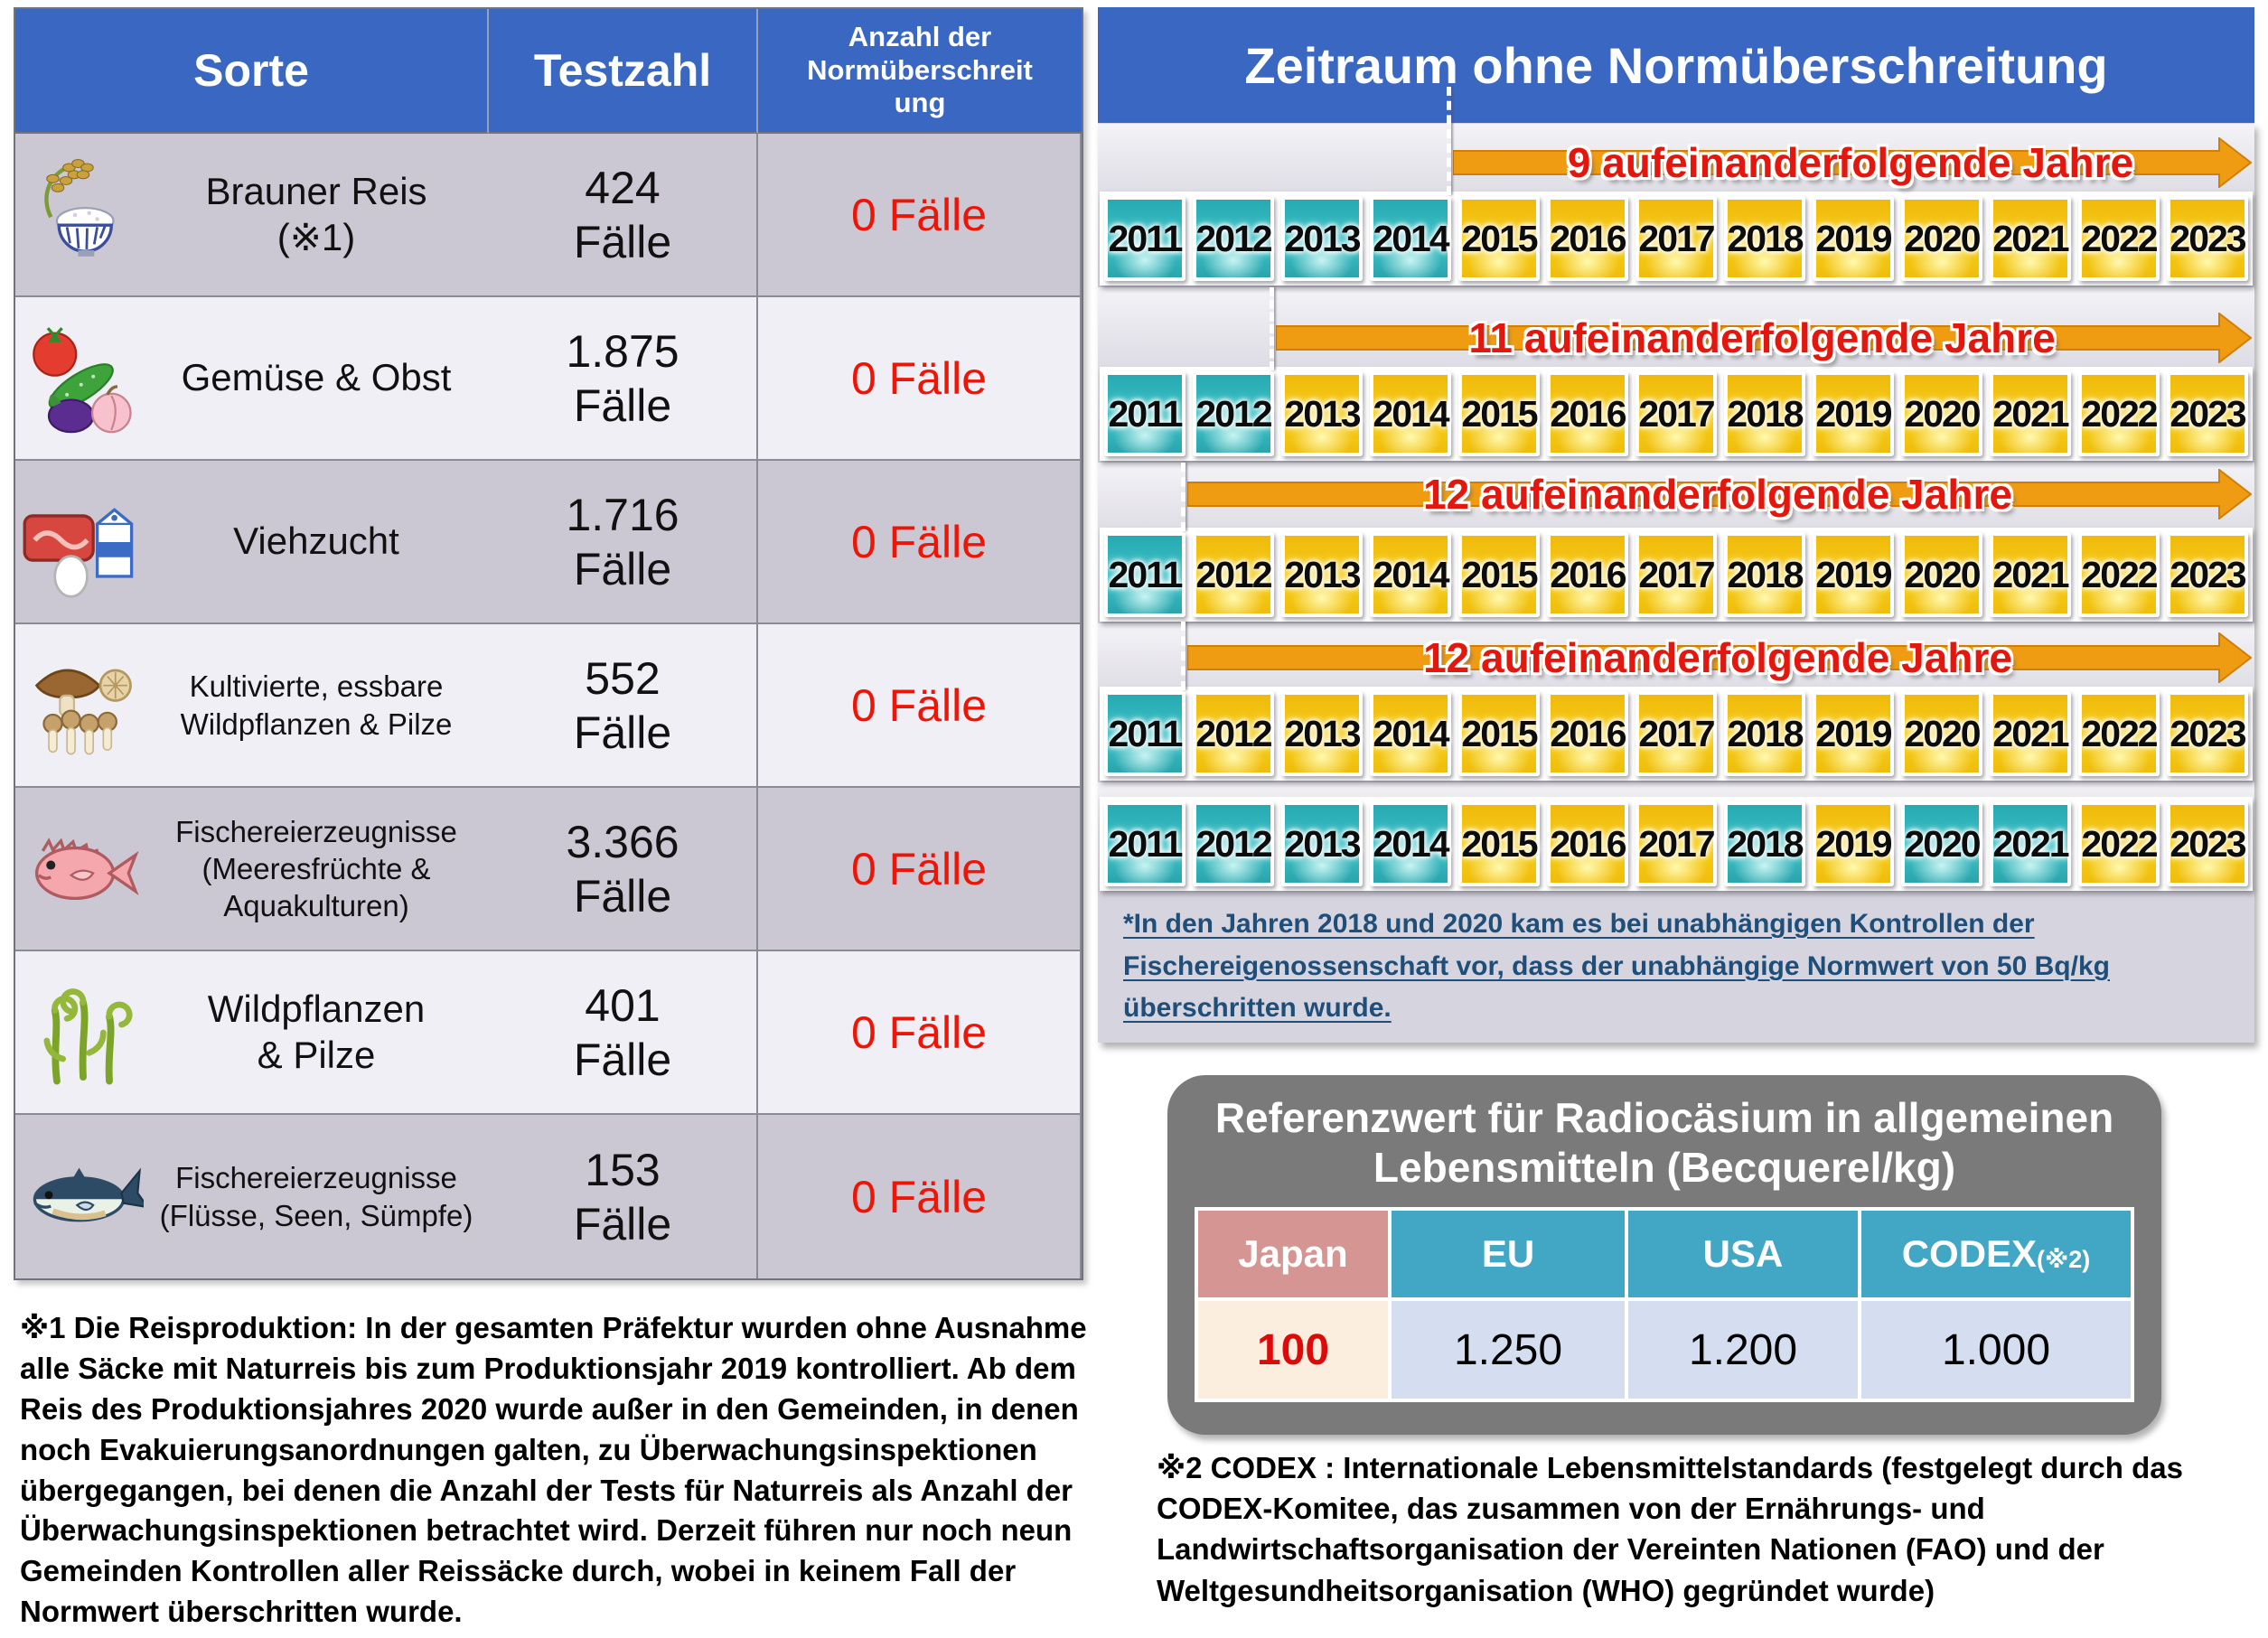 The height and width of the screenshot is (1638, 2268). I want to click on year-chip-label: 2016, so click(1588, 413).